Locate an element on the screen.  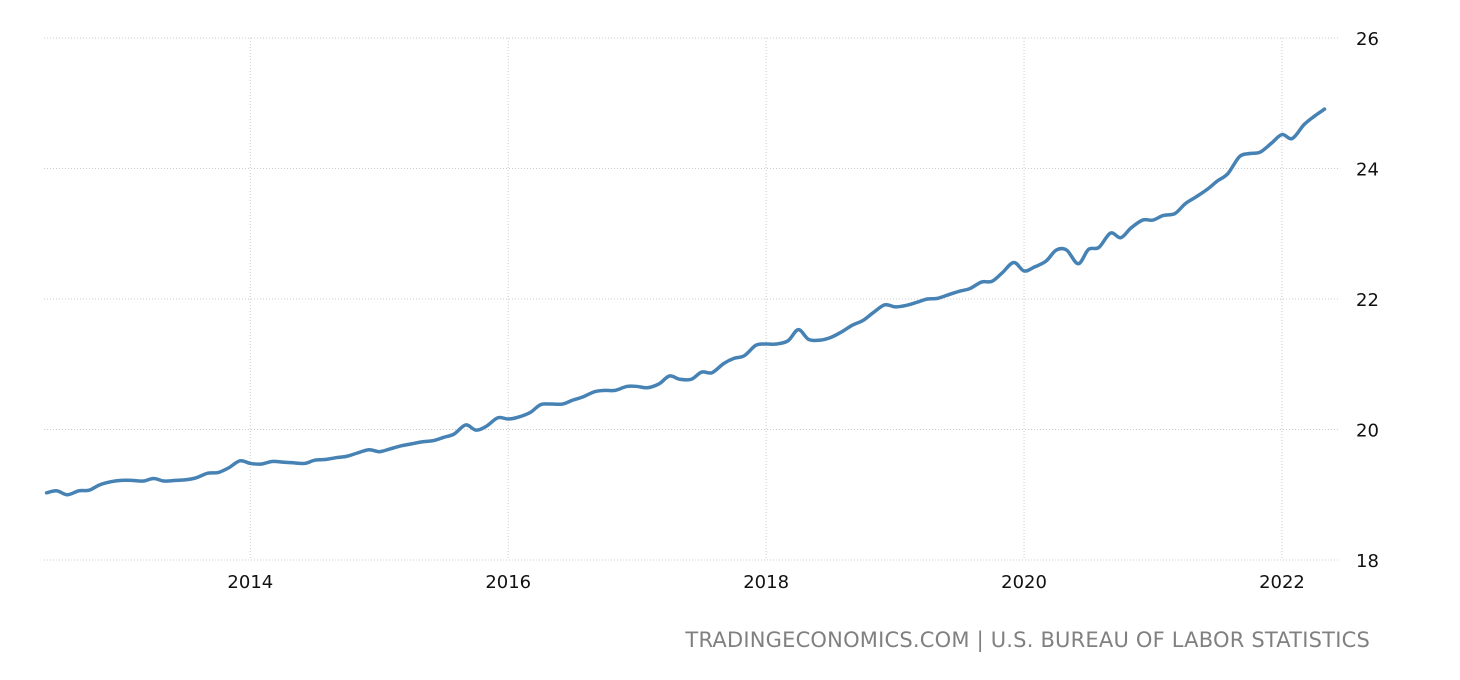
x-axis-labels: 2014 2016 2018 2020 2022 is located at coordinates (765, 582).